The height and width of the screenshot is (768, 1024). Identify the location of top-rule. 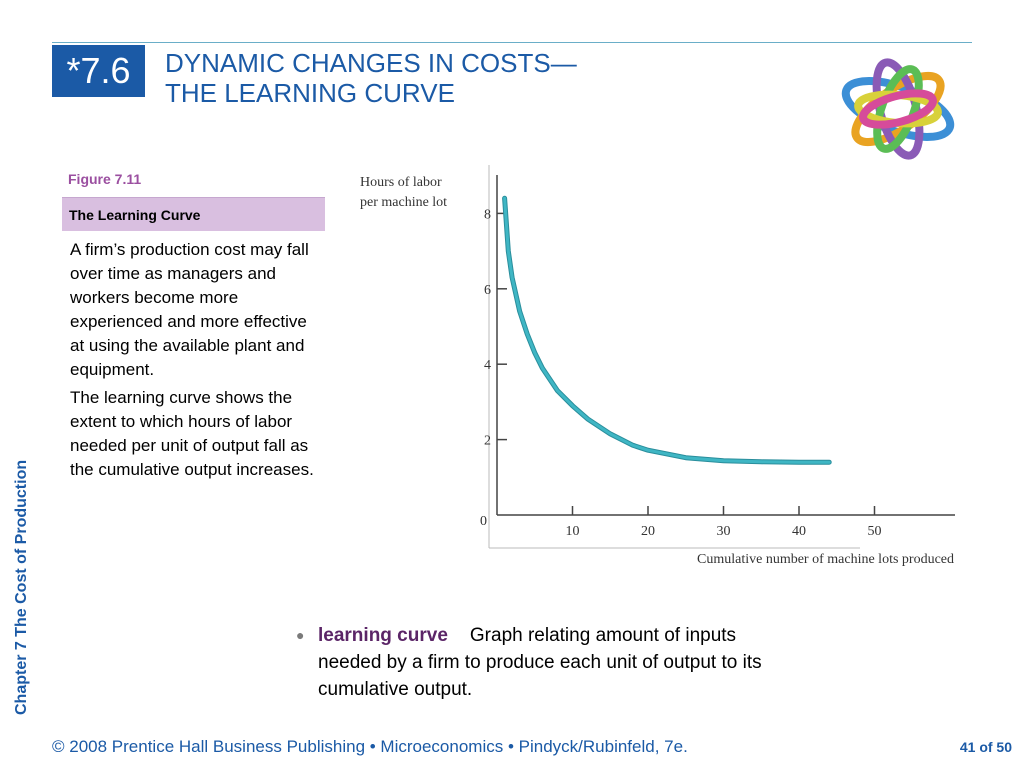
(512, 42).